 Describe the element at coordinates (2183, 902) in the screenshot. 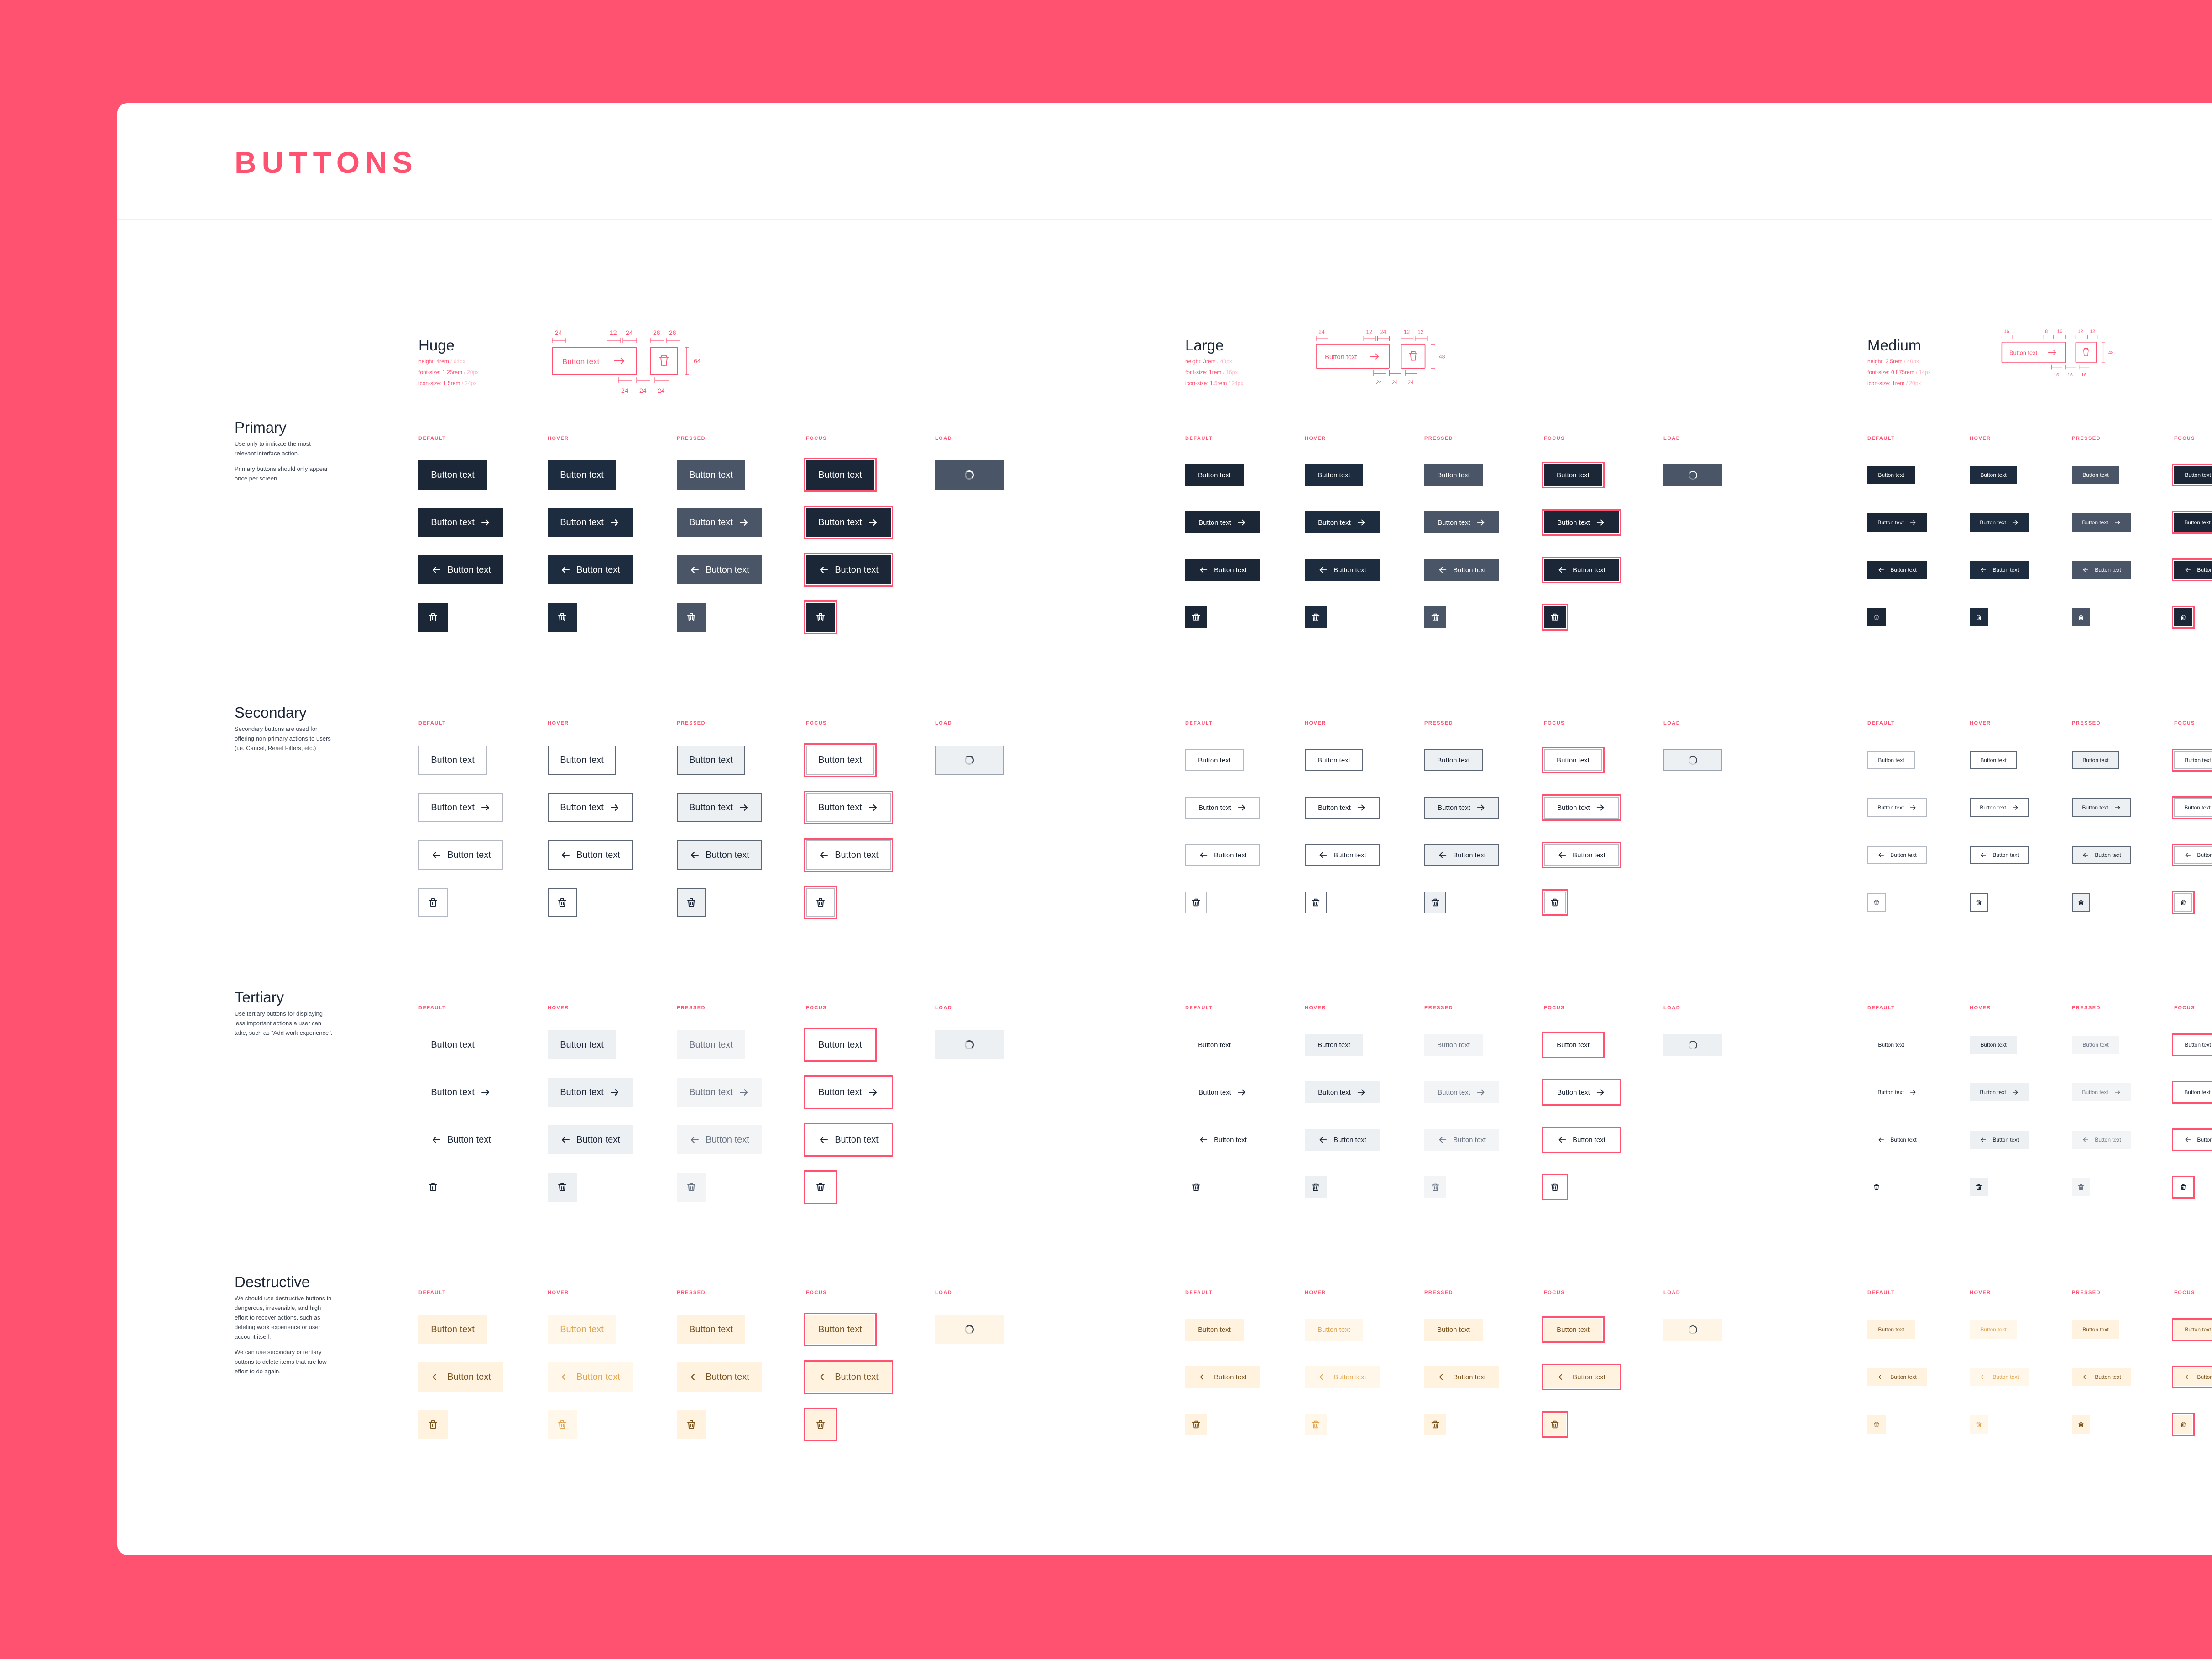

I see `secondary-icon-button-focus` at that location.